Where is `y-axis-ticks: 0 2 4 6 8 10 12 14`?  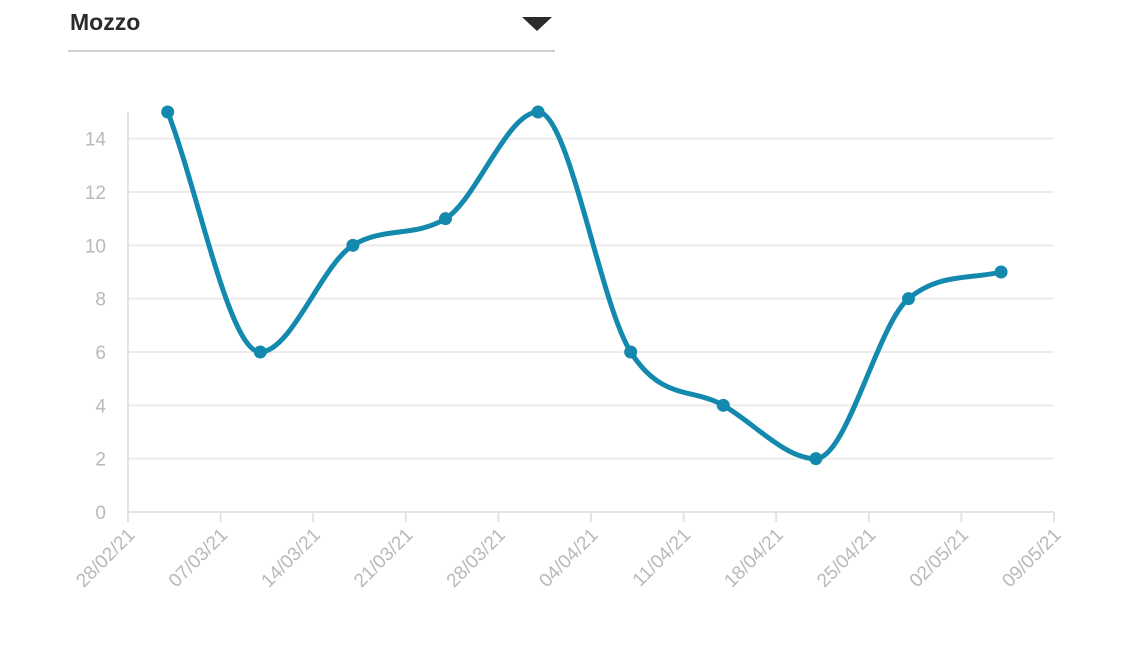 y-axis-ticks: 0 2 4 6 8 10 12 14 is located at coordinates (96, 327).